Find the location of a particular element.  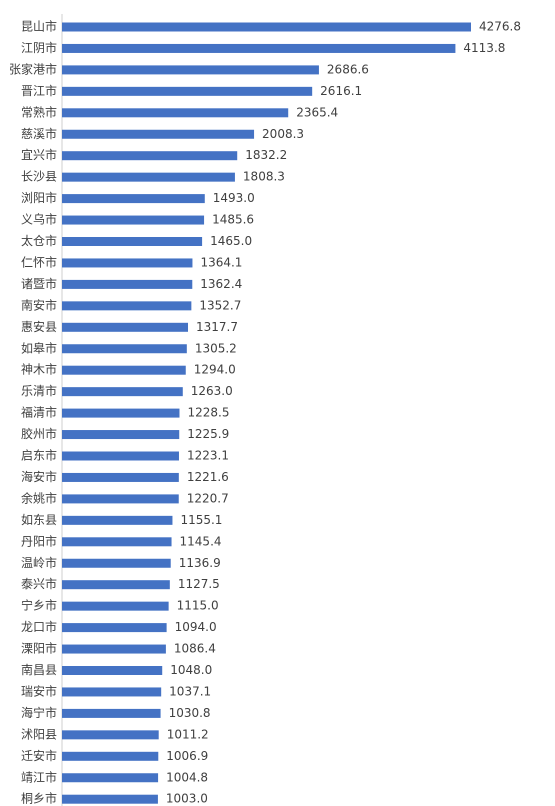

value-label: 1037.1 is located at coordinates (190, 691).